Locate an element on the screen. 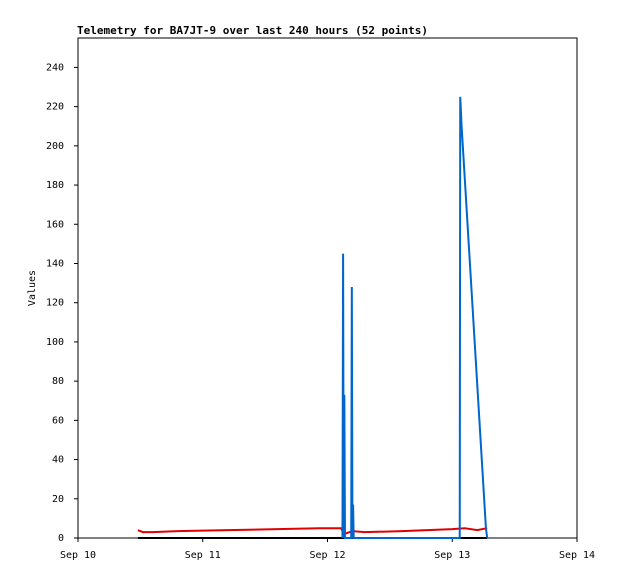  x-tick-label: Sep 10 is located at coordinates (78, 555).